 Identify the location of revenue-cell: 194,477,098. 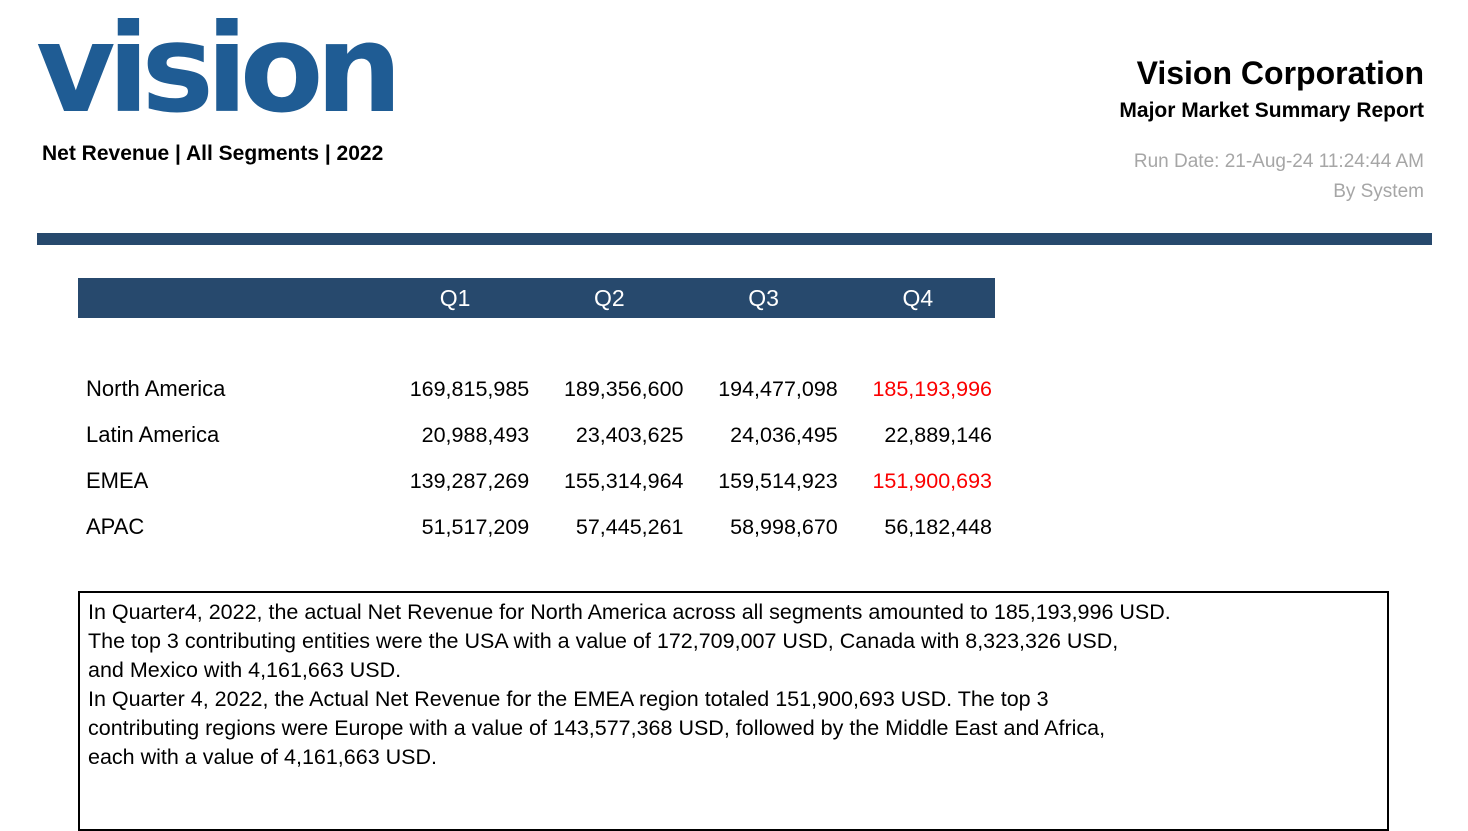
(778, 388).